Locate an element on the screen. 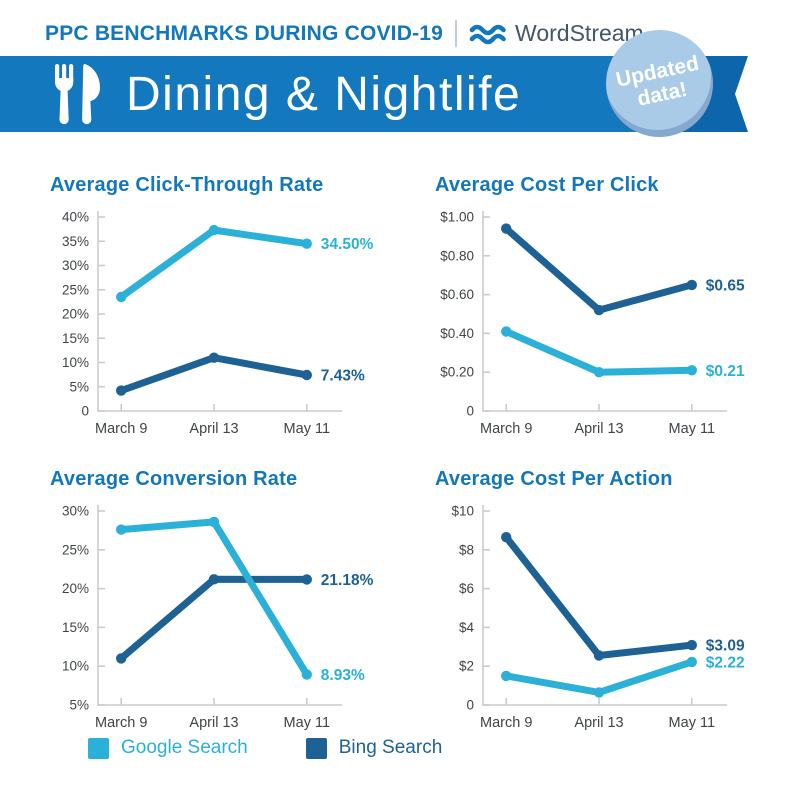 Image resolution: width=803 pixels, height=801 pixels. bing-search-swatch is located at coordinates (316, 748).